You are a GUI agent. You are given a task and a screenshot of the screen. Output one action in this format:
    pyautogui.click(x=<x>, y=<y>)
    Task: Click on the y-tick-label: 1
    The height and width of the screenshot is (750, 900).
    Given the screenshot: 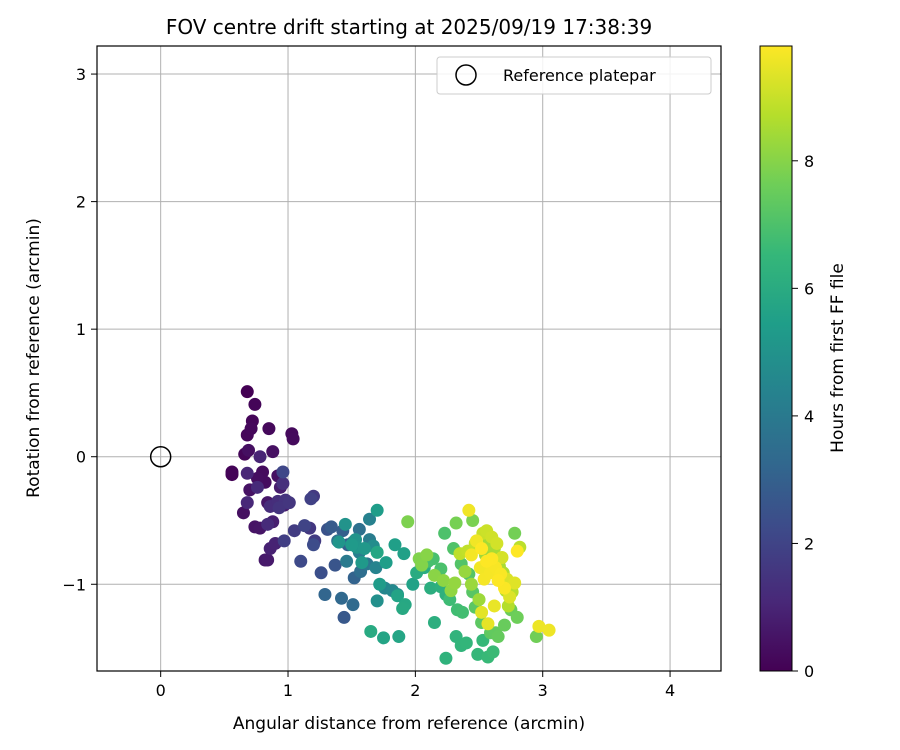 What is the action you would take?
    pyautogui.click(x=81, y=329)
    